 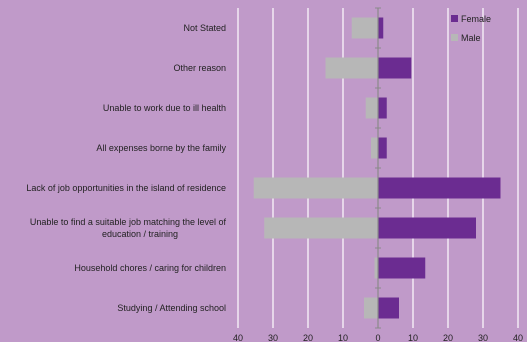 I want to click on category-label: Not Stated, so click(x=204, y=28).